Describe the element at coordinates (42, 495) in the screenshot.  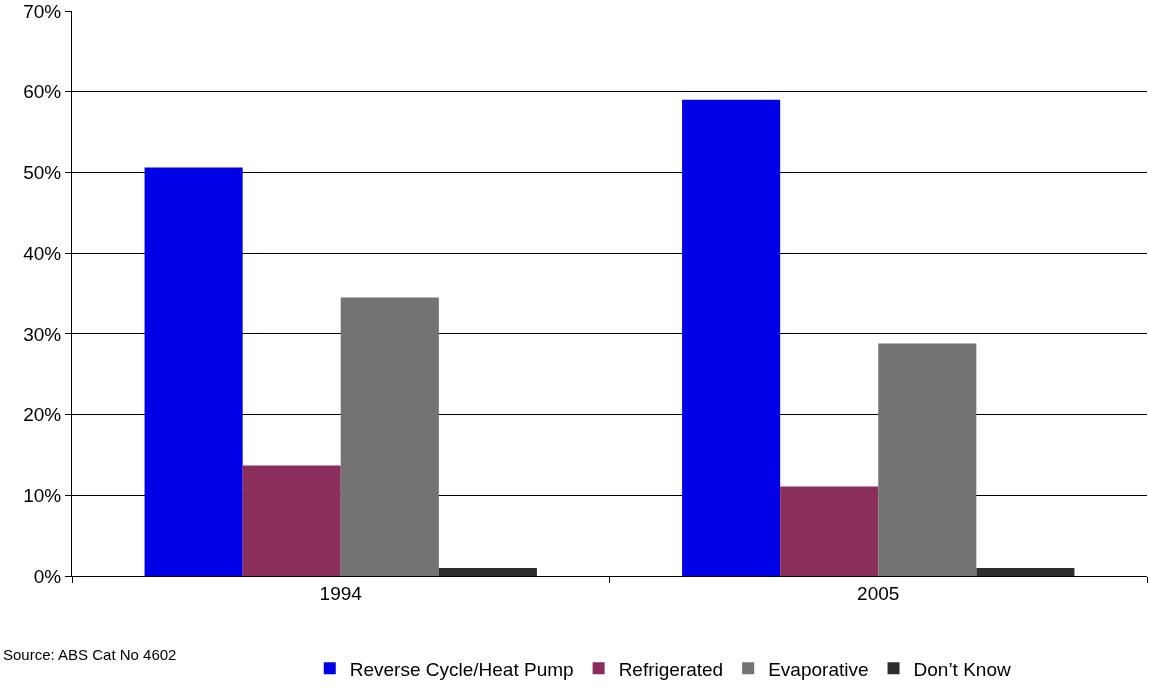
I see `y-tick-label: 10%` at that location.